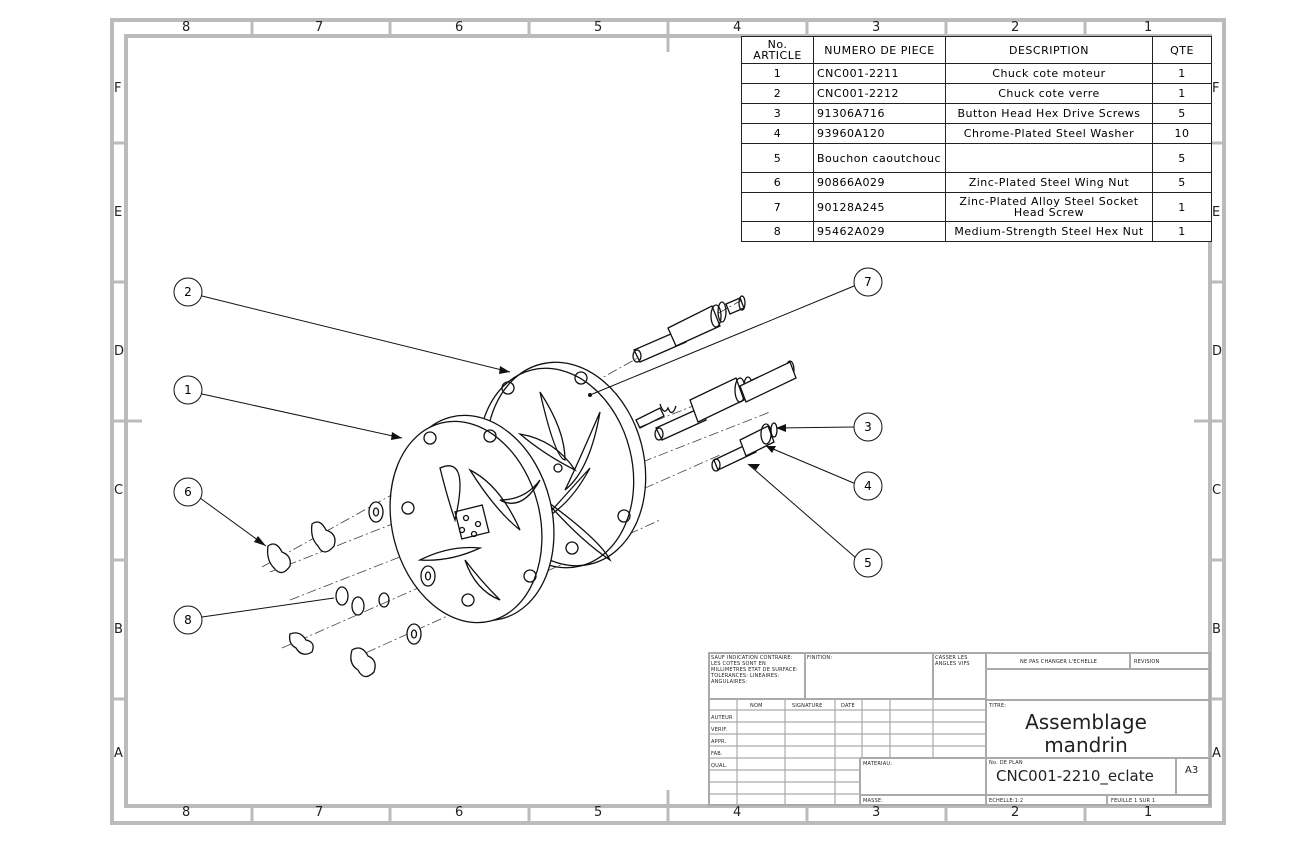 The width and height of the screenshot is (1310, 843). Describe the element at coordinates (1192, 770) in the screenshot. I see `sheet-size: A3` at that location.